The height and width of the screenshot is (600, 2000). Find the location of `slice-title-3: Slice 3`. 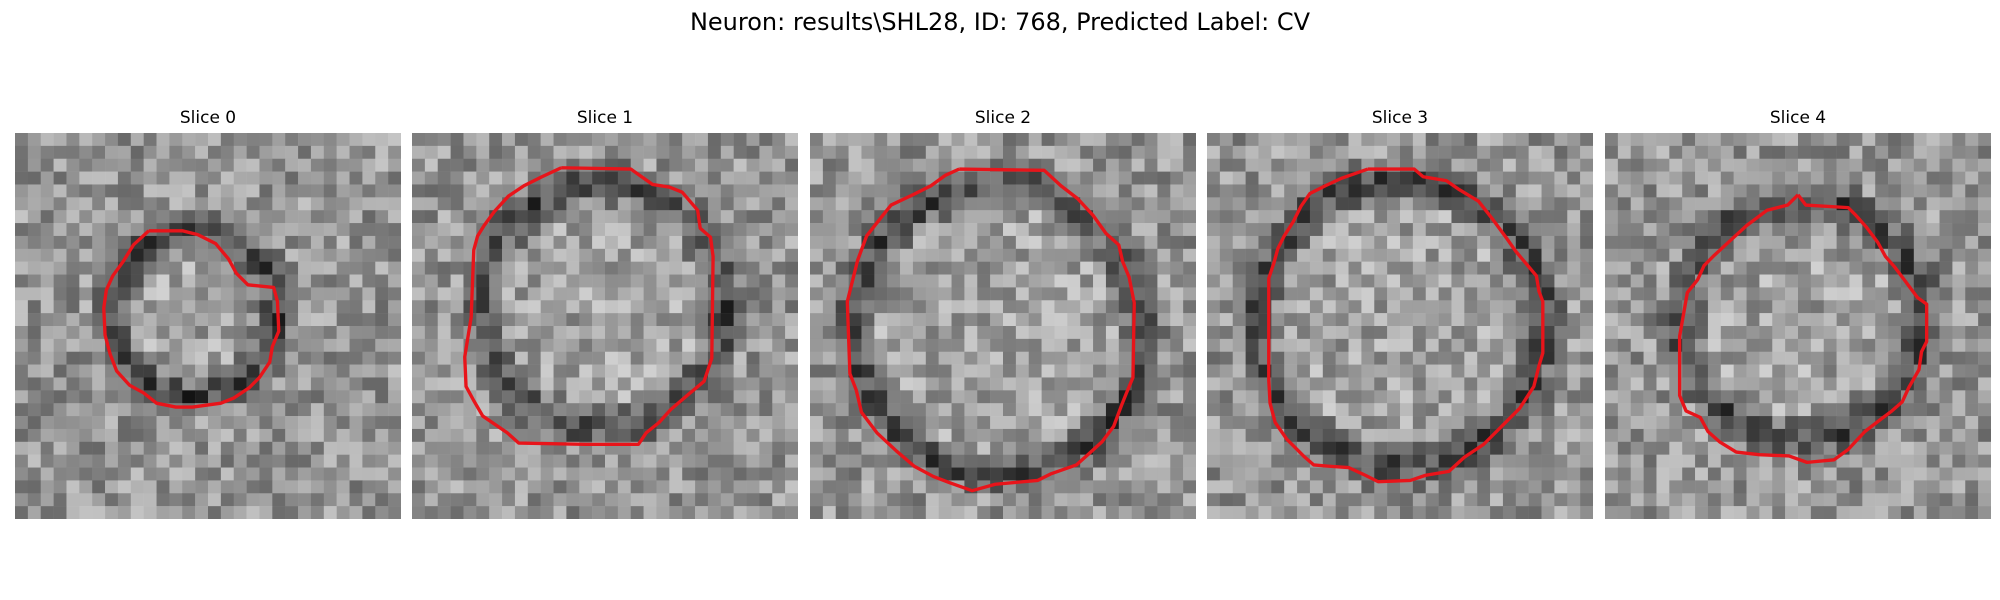

slice-title-3: Slice 3 is located at coordinates (1400, 118).